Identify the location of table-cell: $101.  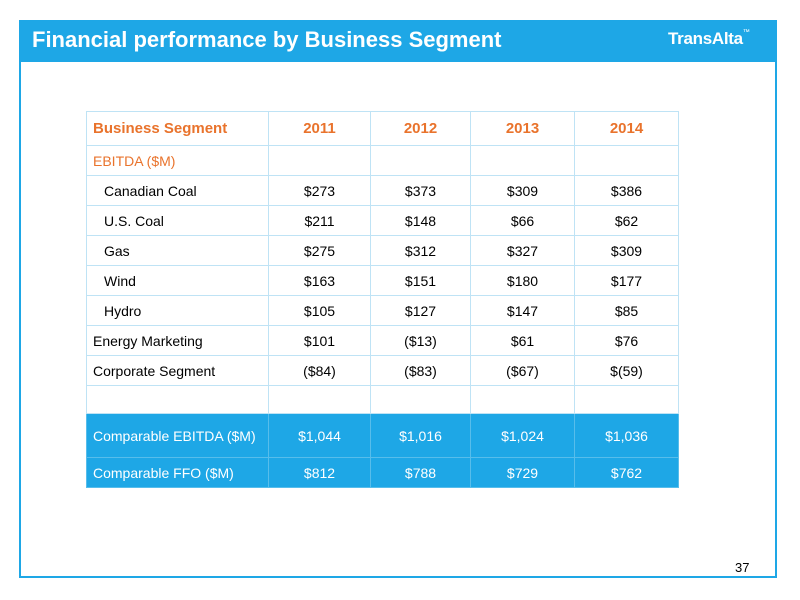
(319, 340).